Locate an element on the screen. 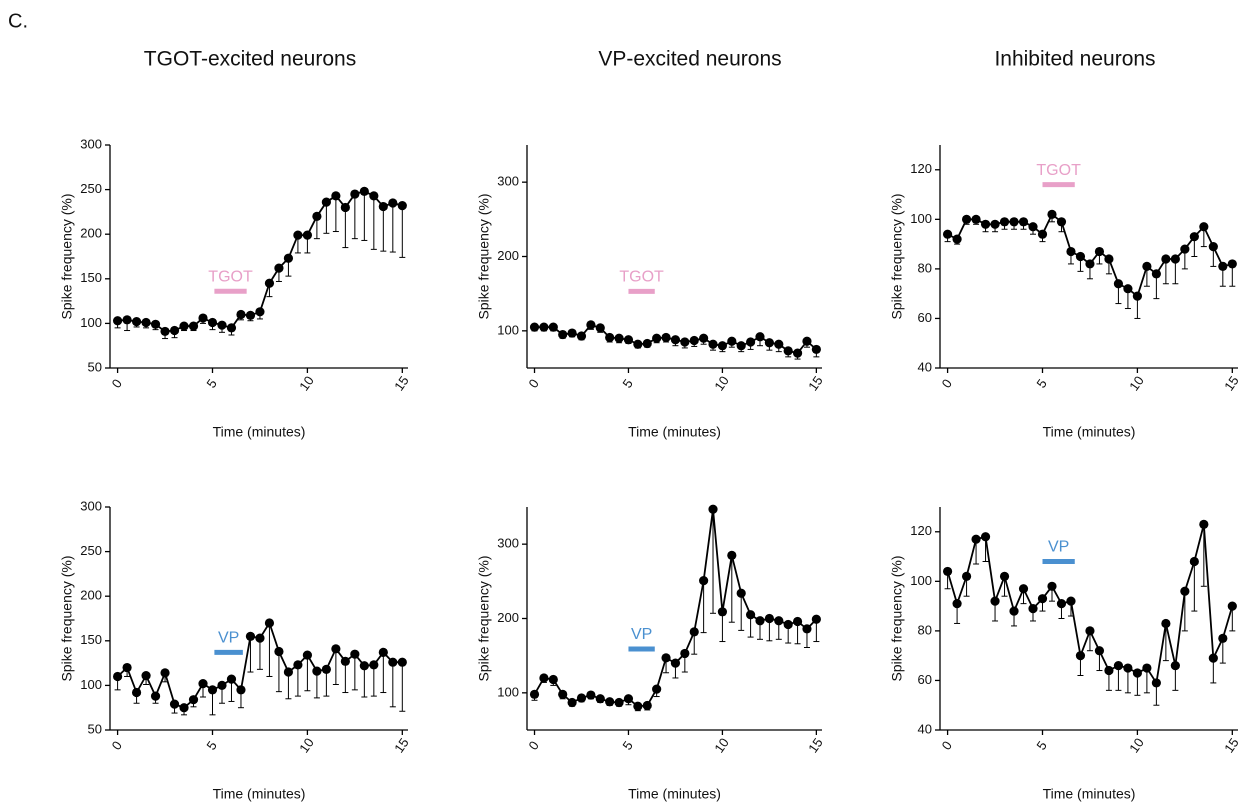  y-tick-label: 80 is located at coordinates (925, 629).